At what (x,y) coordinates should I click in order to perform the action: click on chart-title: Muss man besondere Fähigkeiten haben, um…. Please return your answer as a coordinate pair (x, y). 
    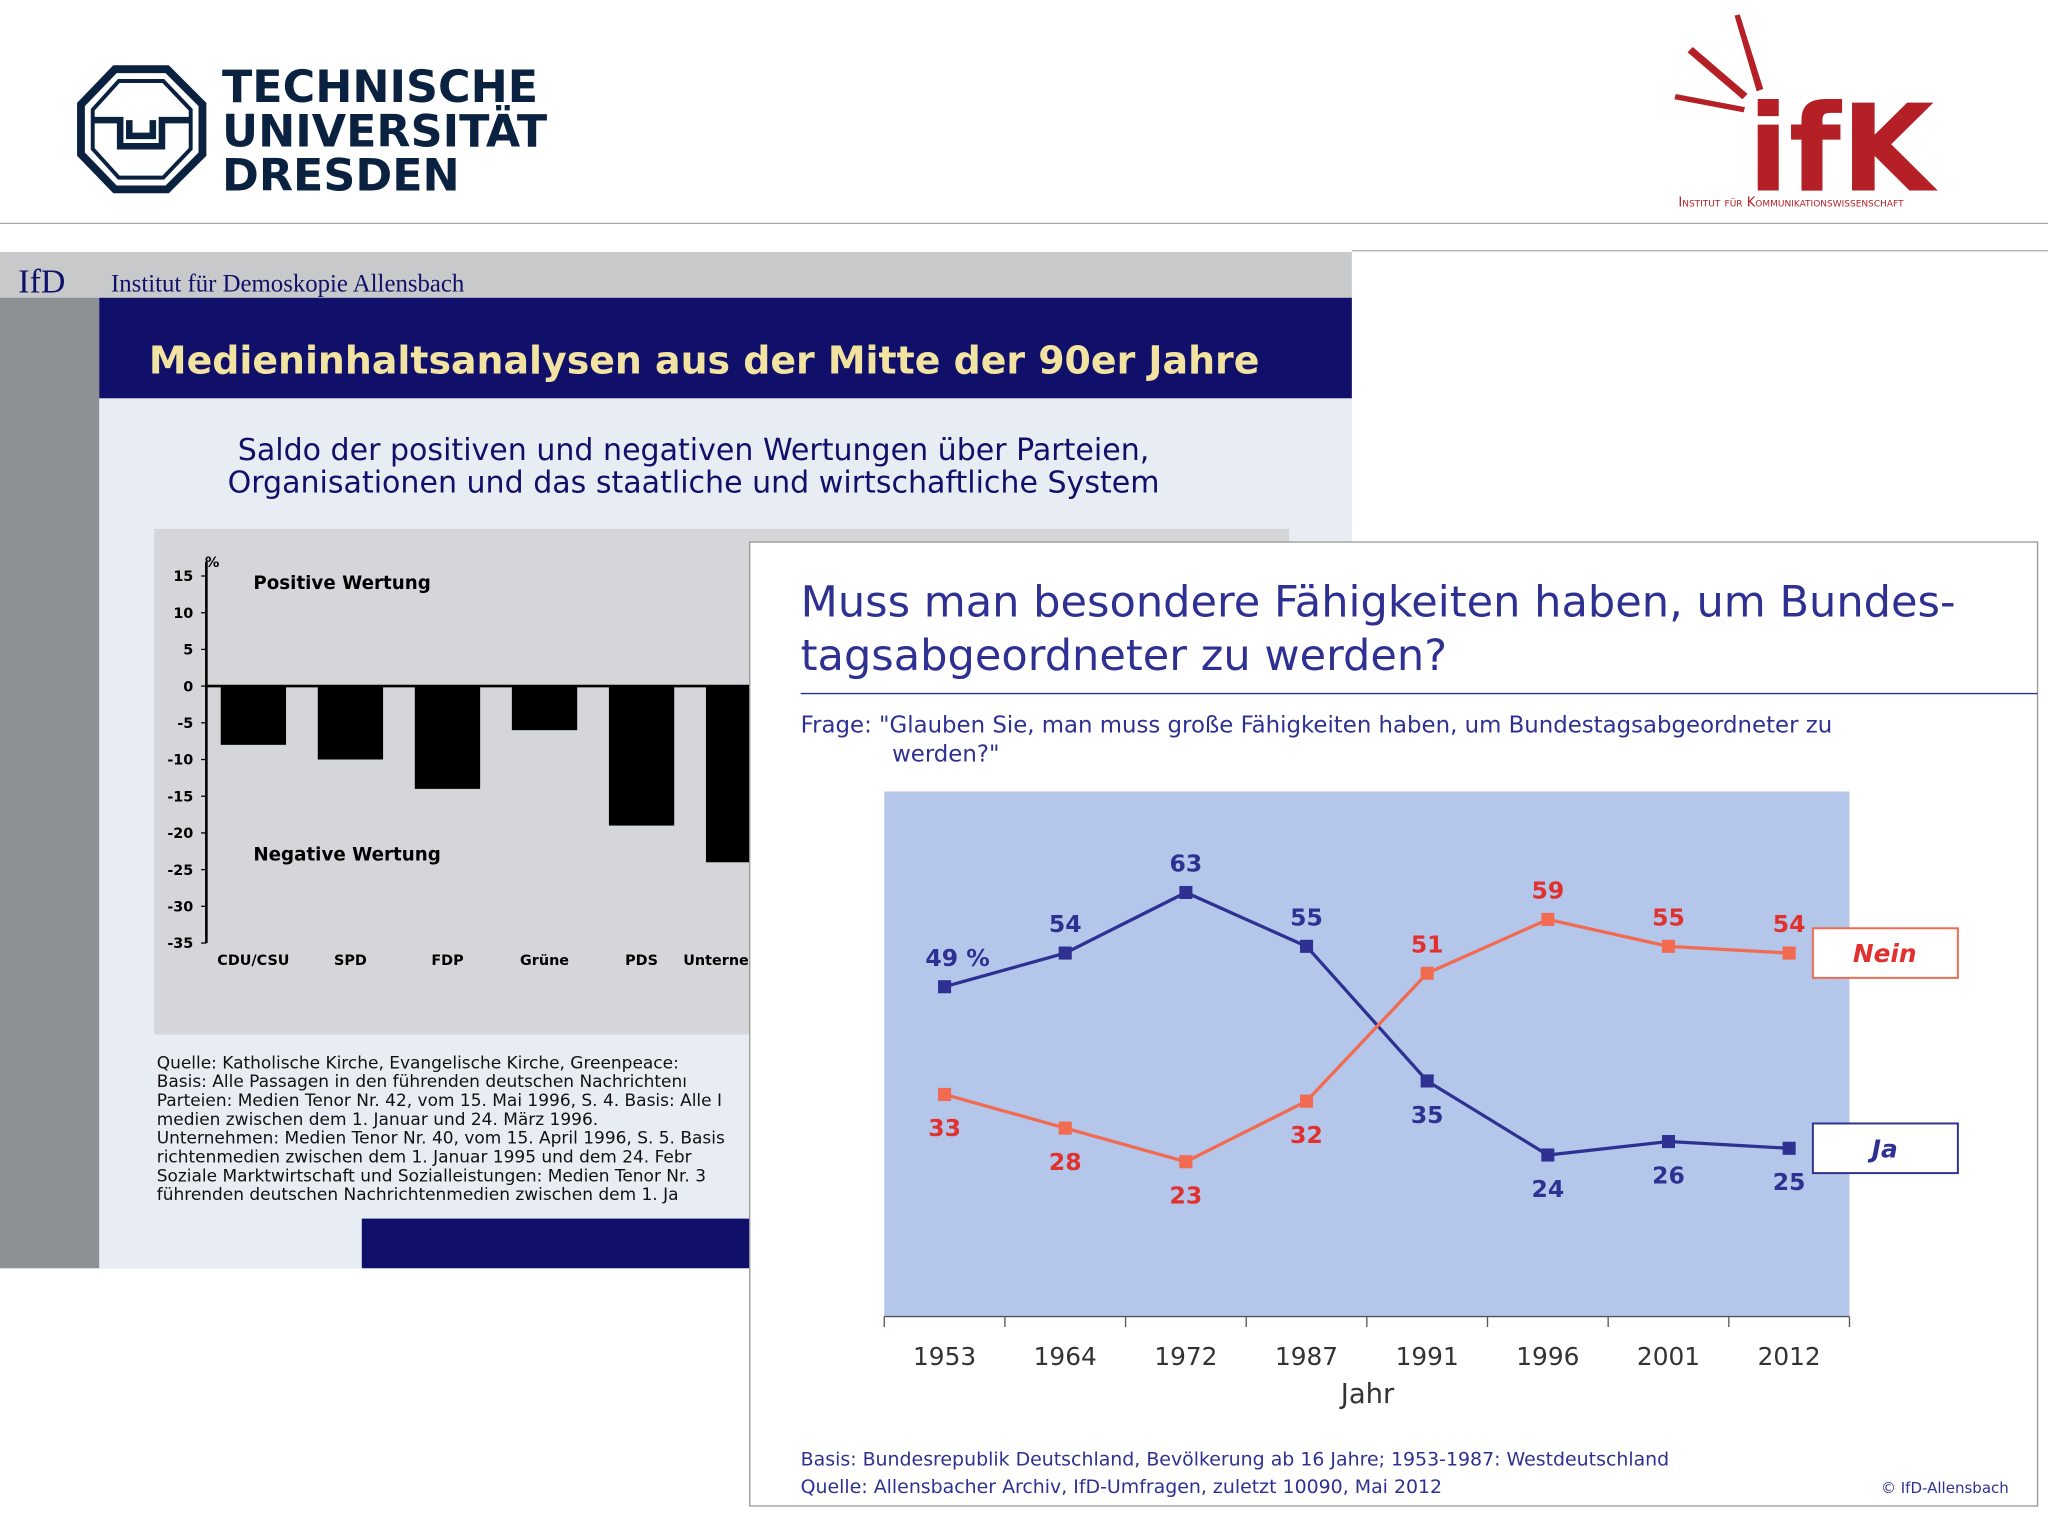
    Looking at the image, I should click on (1378, 602).